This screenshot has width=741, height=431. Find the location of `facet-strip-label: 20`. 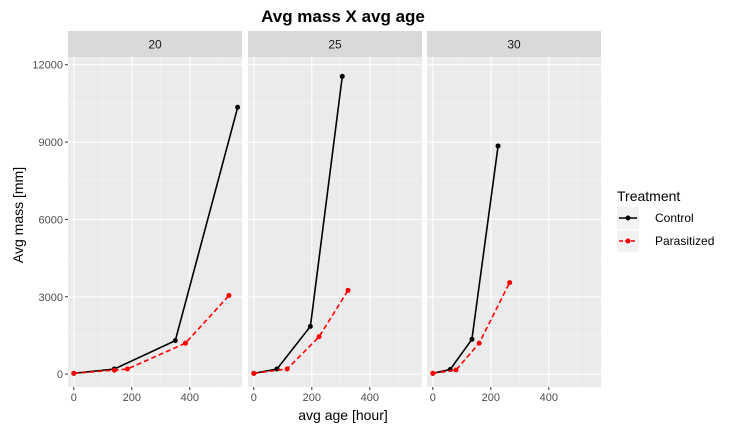

facet-strip-label: 20 is located at coordinates (155, 45).